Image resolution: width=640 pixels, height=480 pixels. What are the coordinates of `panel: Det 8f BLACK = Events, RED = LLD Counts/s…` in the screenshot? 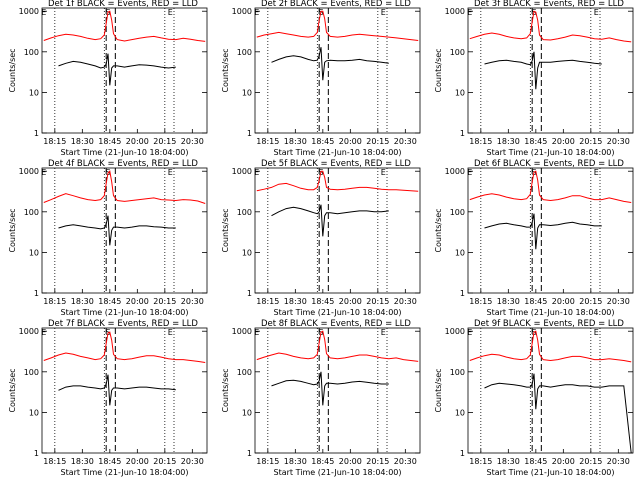 It's located at (321, 398).